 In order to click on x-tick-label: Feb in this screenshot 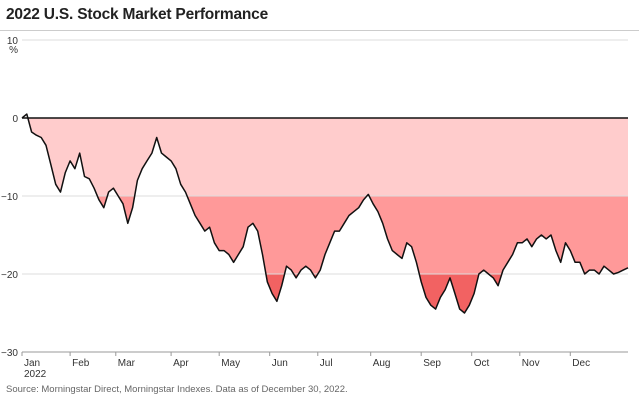, I will do `click(81, 363)`.